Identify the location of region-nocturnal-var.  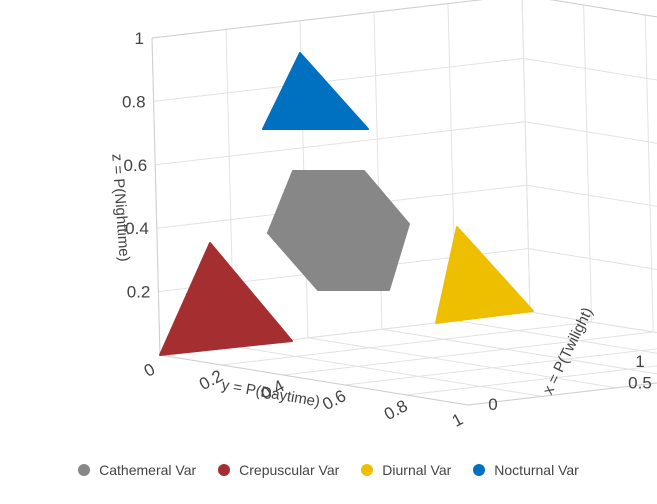
(315, 91).